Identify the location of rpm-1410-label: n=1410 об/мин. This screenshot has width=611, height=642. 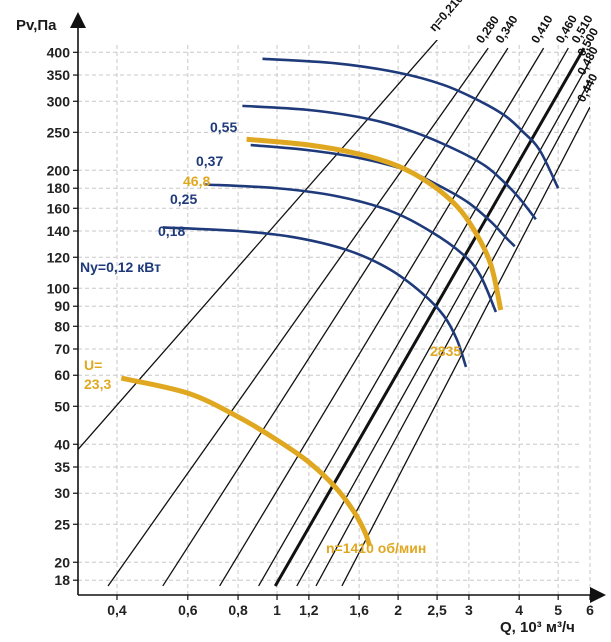
(376, 548).